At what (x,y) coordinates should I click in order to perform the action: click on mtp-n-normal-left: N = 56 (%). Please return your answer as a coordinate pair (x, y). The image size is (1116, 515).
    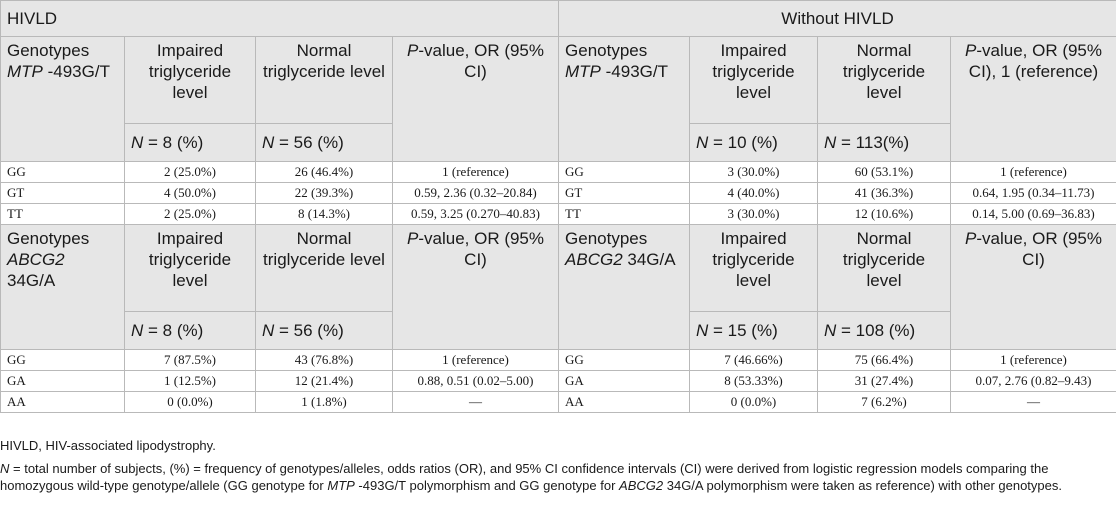
    Looking at the image, I should click on (324, 142).